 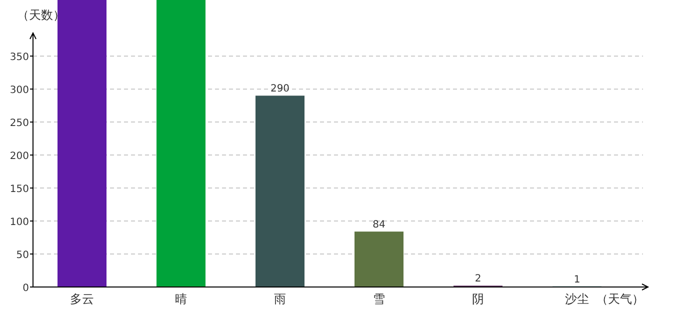 I want to click on data-label: 1, so click(x=577, y=280).